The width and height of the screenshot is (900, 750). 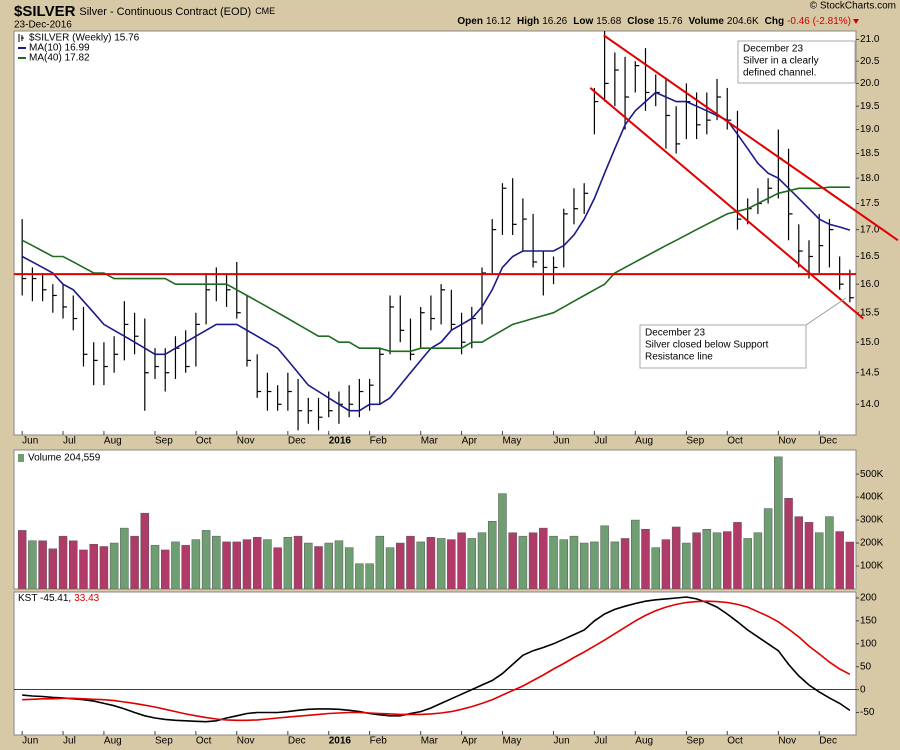 What do you see at coordinates (868, 621) in the screenshot?
I see `y-tick-label: 150` at bounding box center [868, 621].